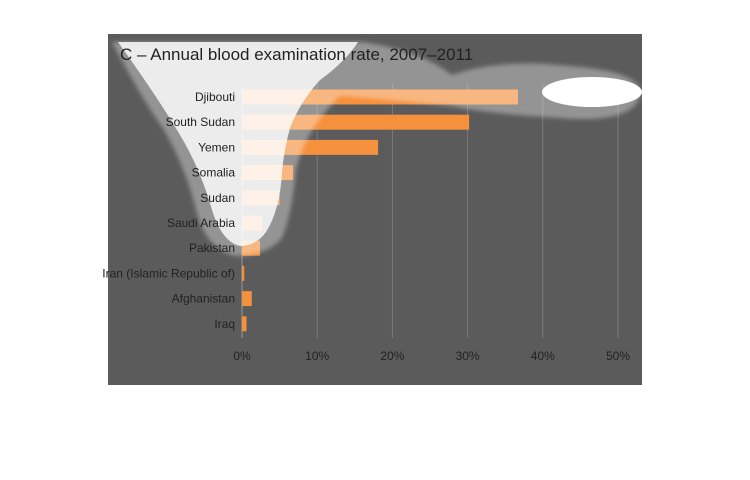 Image resolution: width=750 pixels, height=480 pixels. Describe the element at coordinates (212, 248) in the screenshot. I see `category-label: Pakistan` at that location.